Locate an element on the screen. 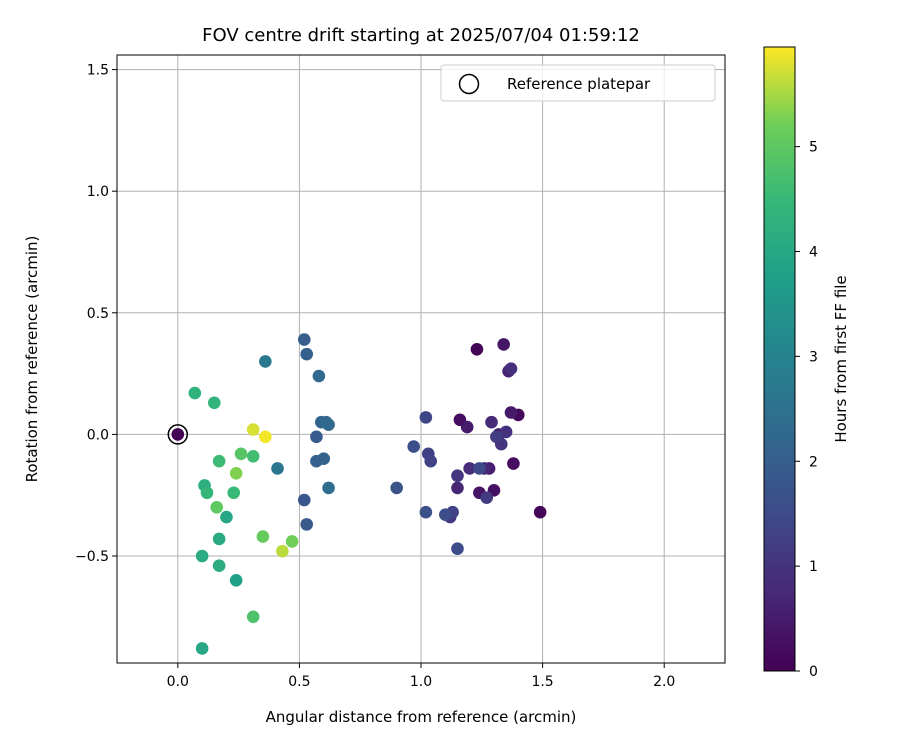 This screenshot has height=750, width=900. colorbar-tick-label: 5 is located at coordinates (813, 148).